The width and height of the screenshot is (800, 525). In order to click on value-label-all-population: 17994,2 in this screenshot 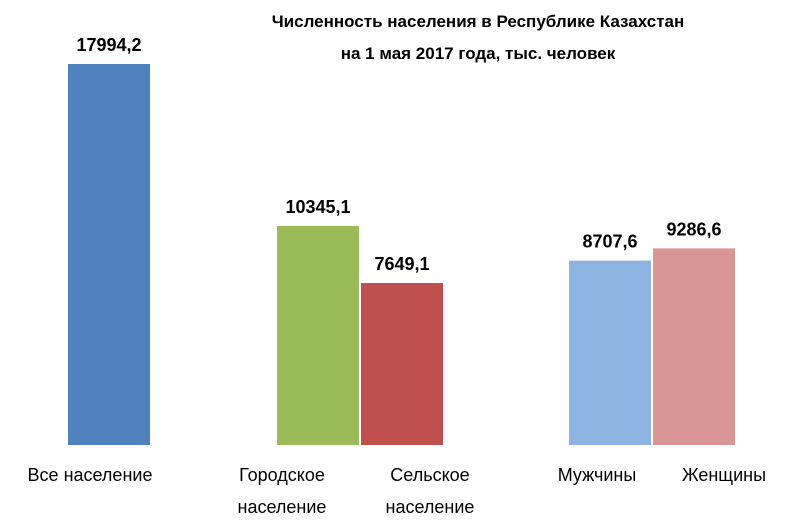, I will do `click(108, 45)`.